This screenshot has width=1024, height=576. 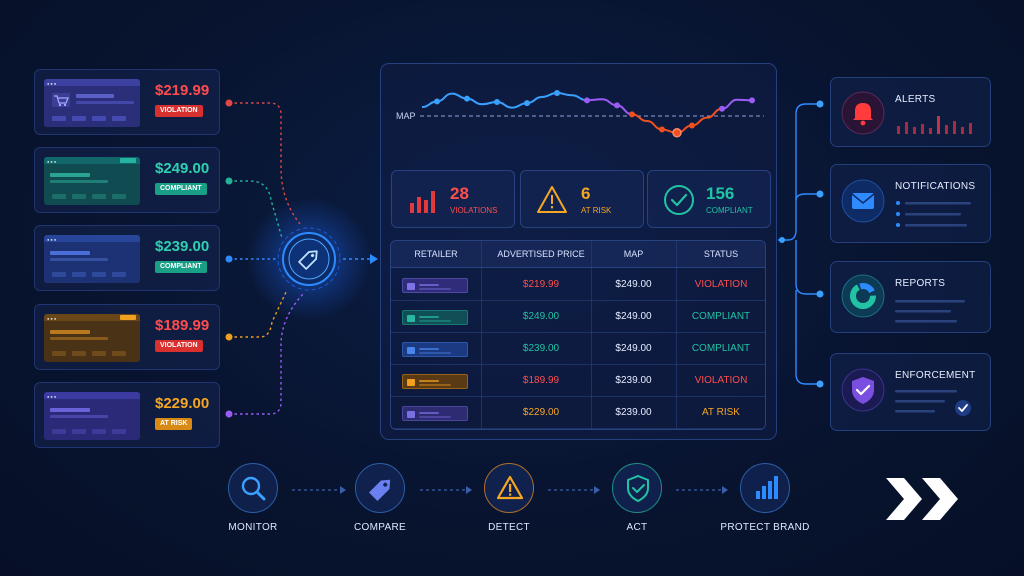 I want to click on envelope-icon, so click(x=863, y=201).